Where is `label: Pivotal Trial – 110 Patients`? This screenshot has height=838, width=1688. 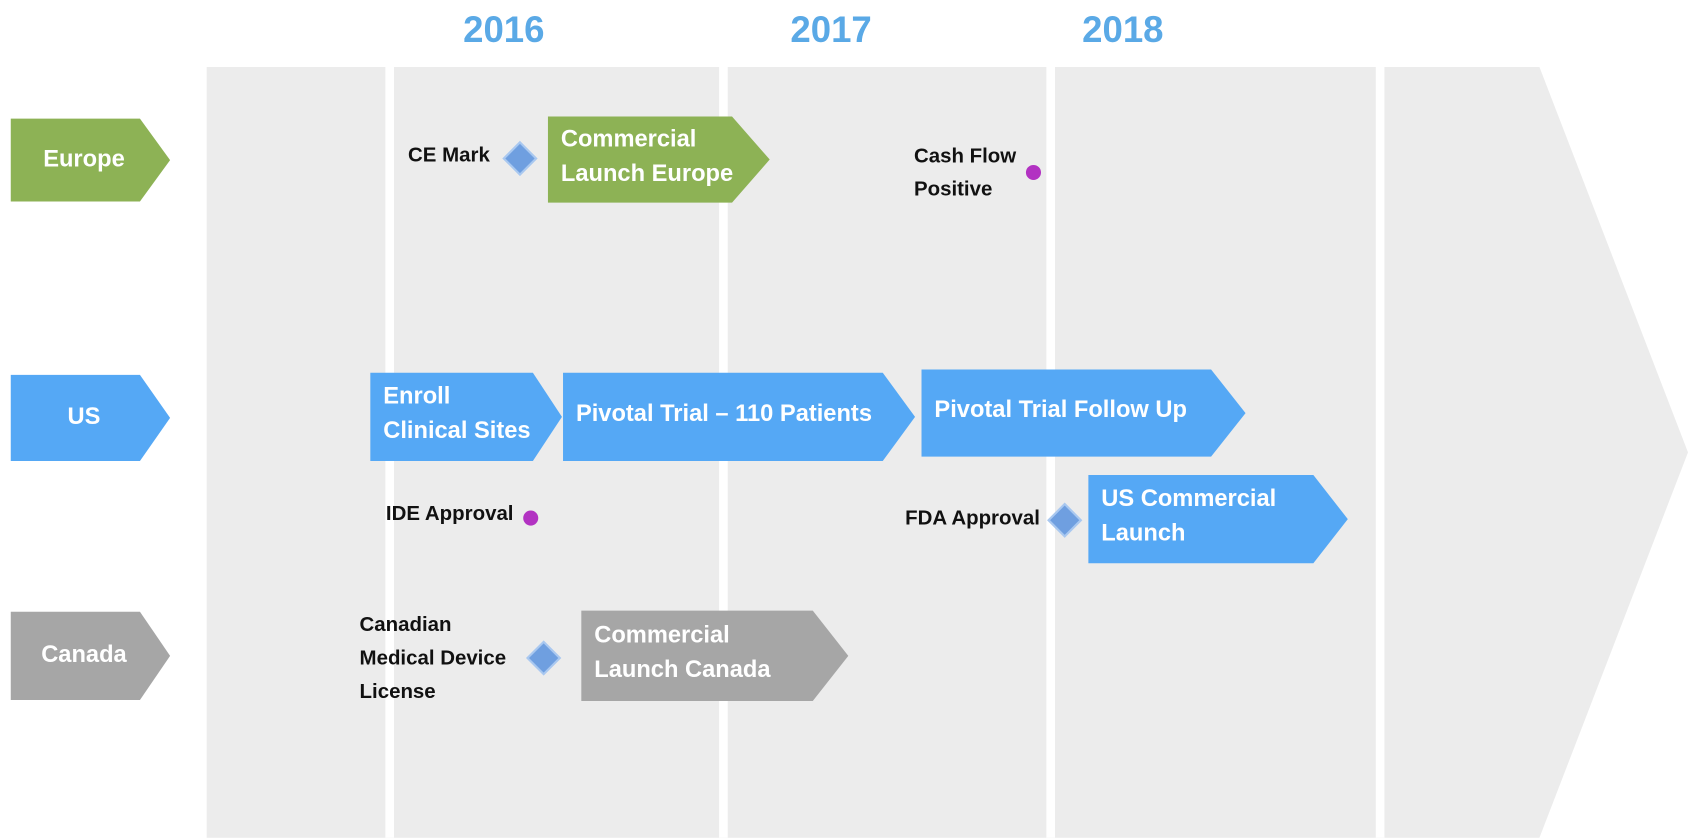
label: Pivotal Trial – 110 Patients is located at coordinates (724, 414).